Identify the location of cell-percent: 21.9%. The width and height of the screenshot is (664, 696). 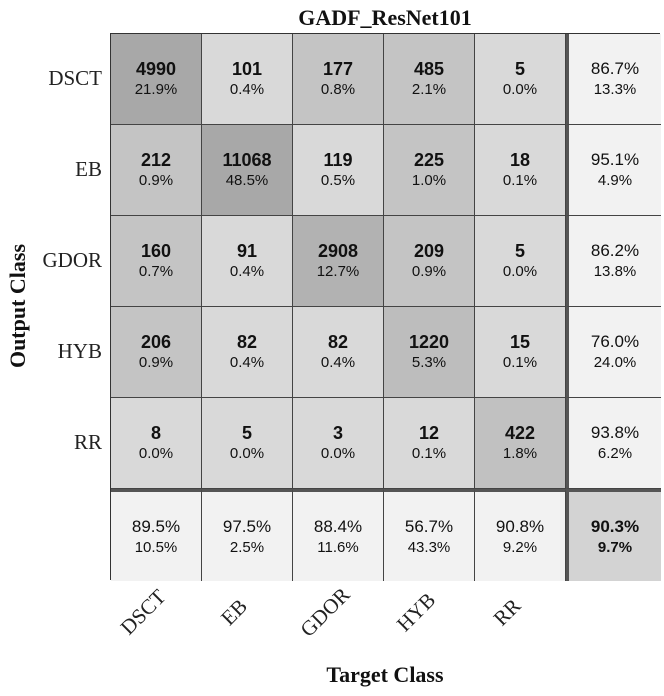
(156, 89).